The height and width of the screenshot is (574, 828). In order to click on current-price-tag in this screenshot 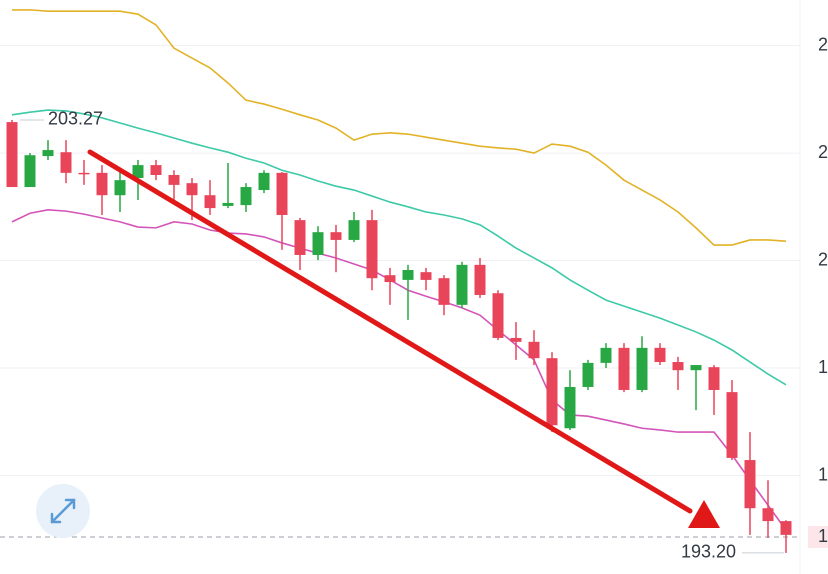, I will do `click(818, 537)`.